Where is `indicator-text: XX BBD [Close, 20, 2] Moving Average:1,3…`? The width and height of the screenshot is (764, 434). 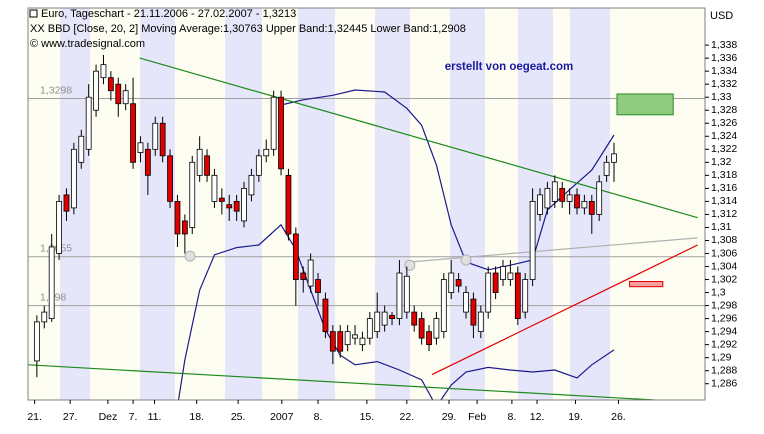 indicator-text: XX BBD [Close, 20, 2] Moving Average:1,3… is located at coordinates (248, 29).